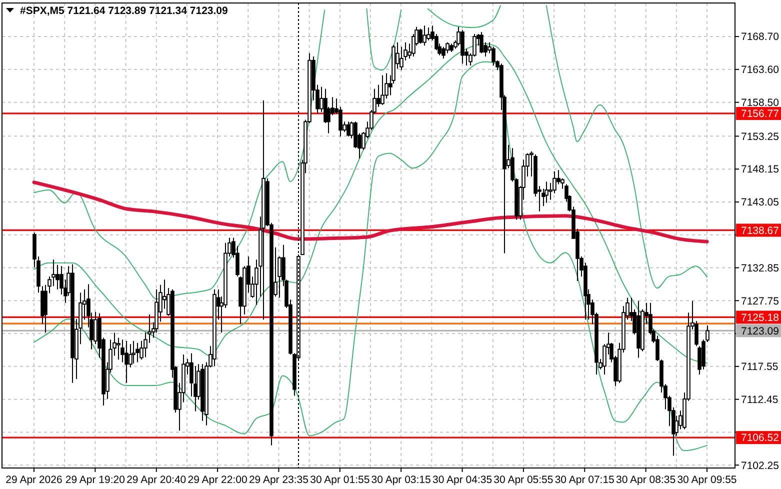 Image resolution: width=781 pixels, height=489 pixels. What do you see at coordinates (760, 102) in the screenshot?
I see `y-tick-label: 7158.50` at bounding box center [760, 102].